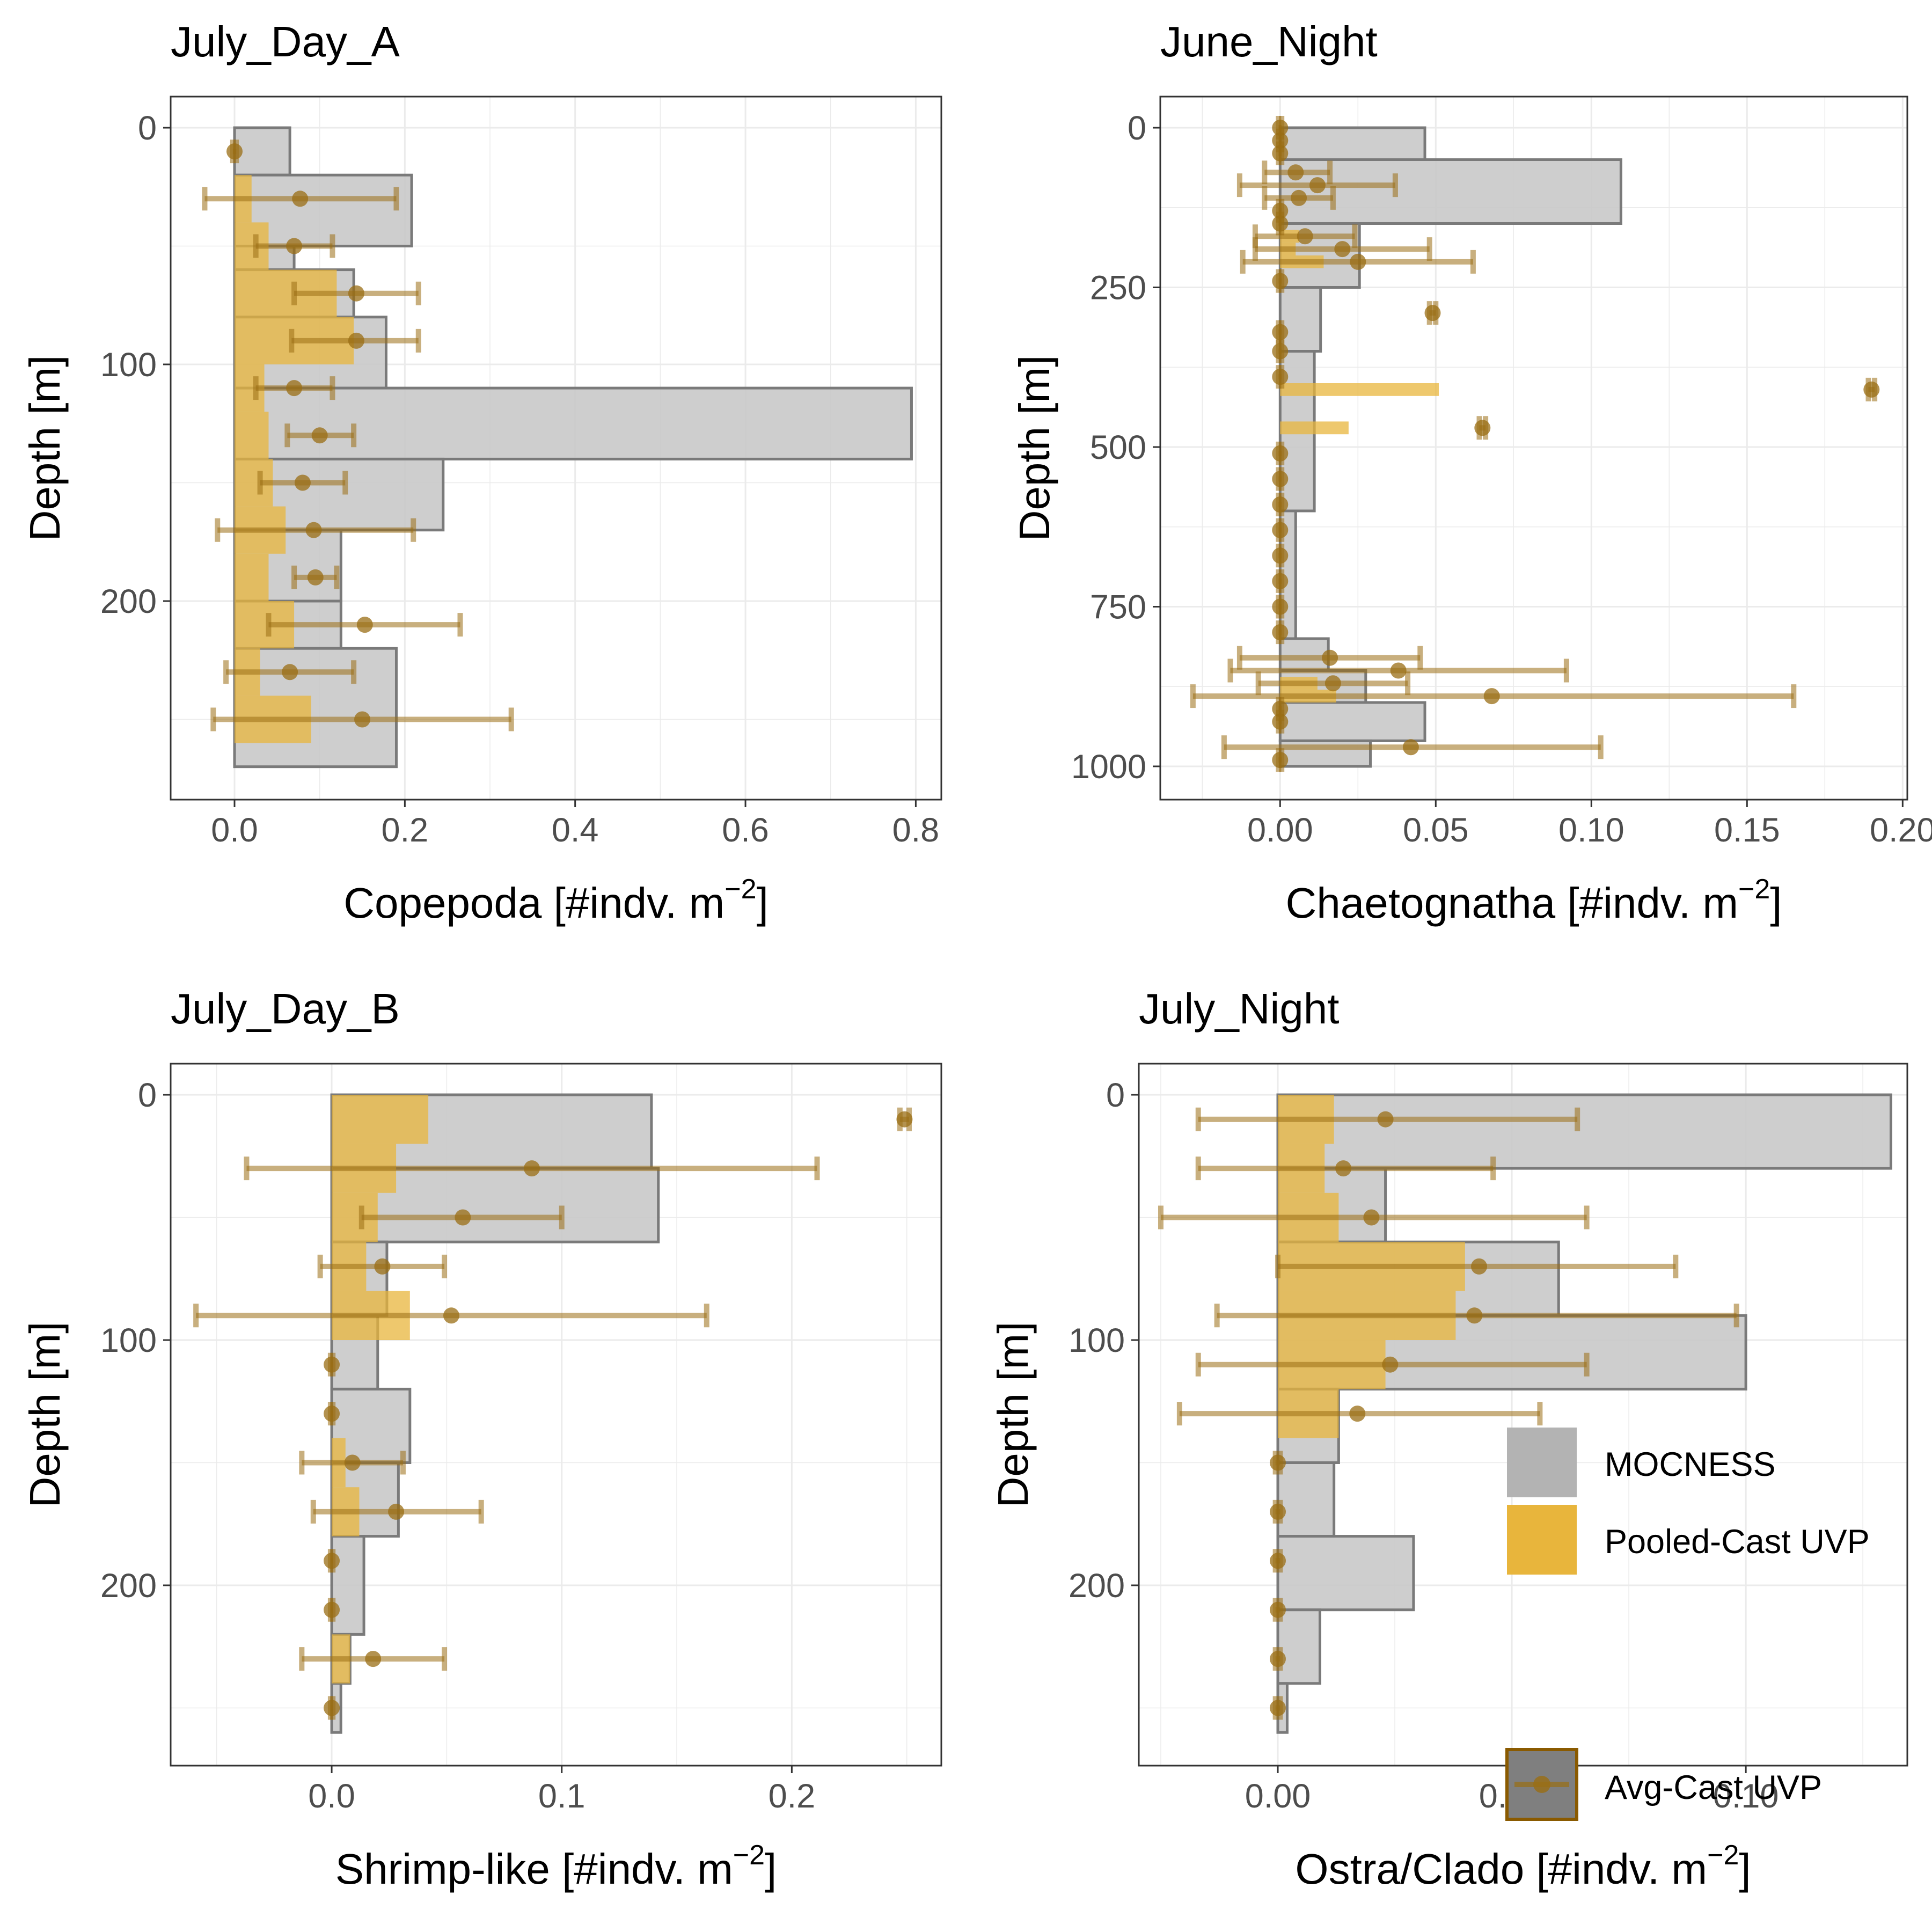 This screenshot has width=1932, height=1932. What do you see at coordinates (1118, 288) in the screenshot?
I see `y-tick-label: 250` at bounding box center [1118, 288].